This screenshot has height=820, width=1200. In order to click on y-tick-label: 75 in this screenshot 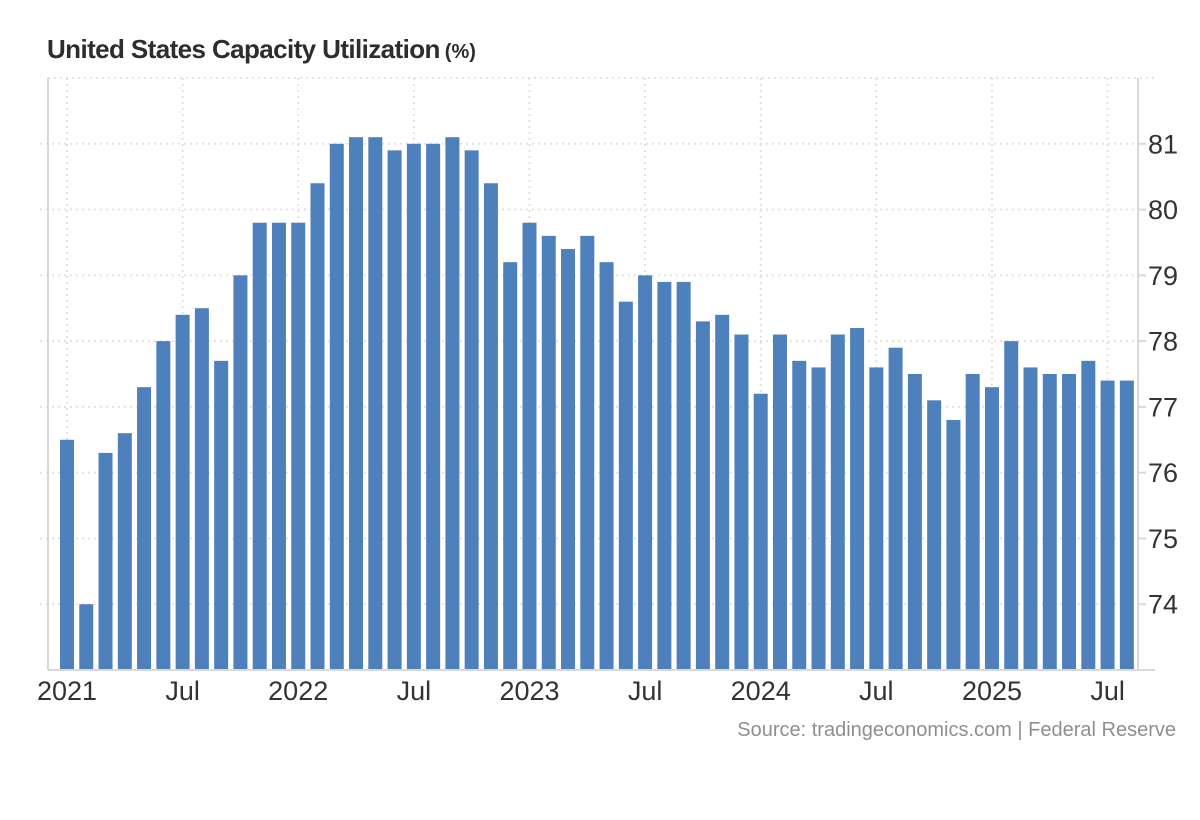, I will do `click(1163, 539)`.